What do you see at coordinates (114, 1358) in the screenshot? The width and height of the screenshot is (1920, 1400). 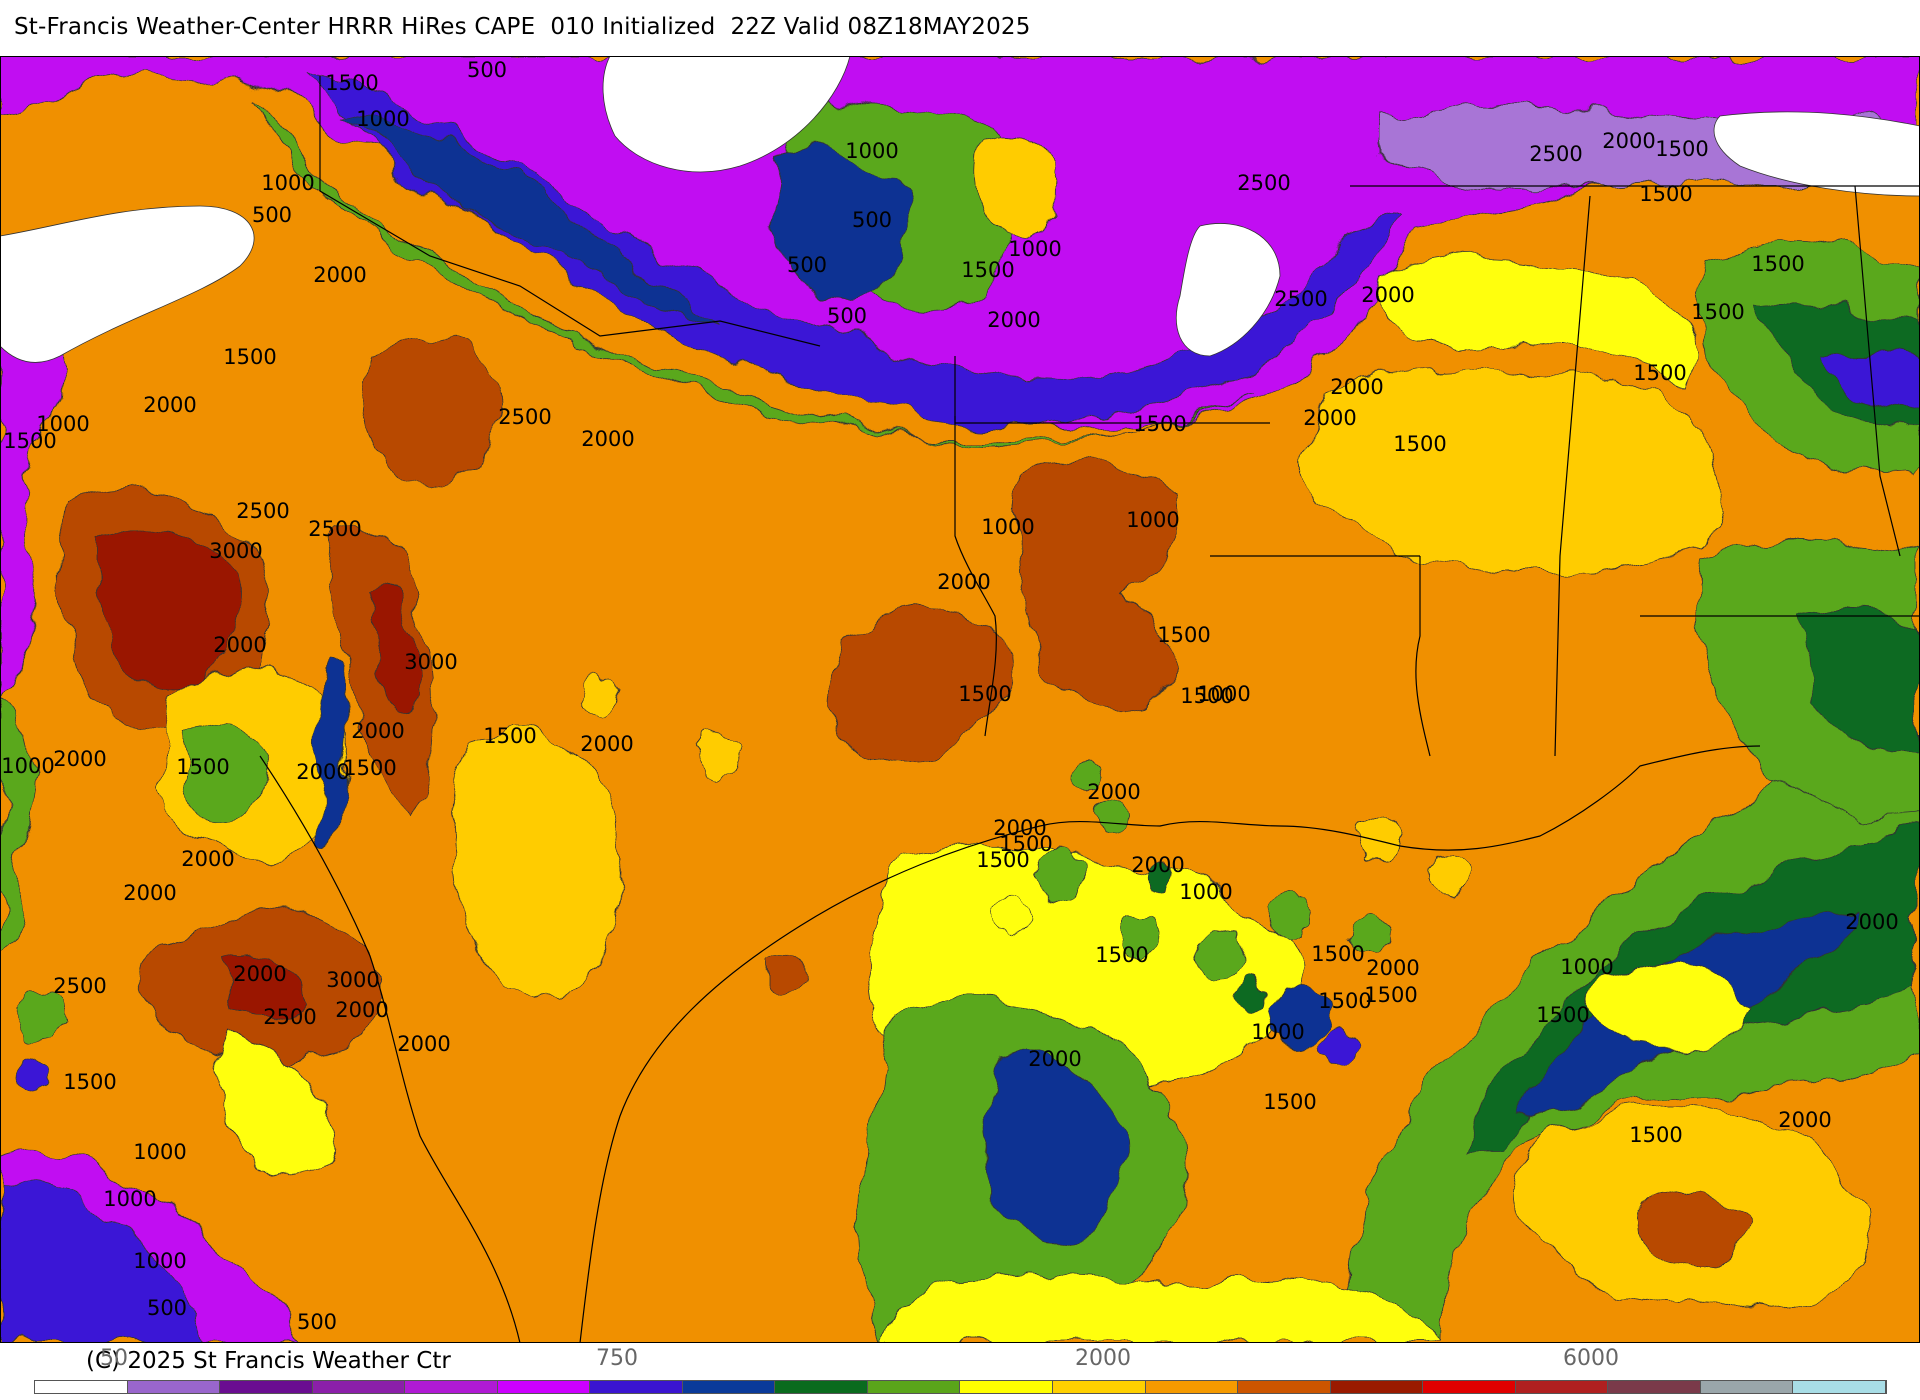 I see `colorbar-tick-label: 50` at bounding box center [114, 1358].